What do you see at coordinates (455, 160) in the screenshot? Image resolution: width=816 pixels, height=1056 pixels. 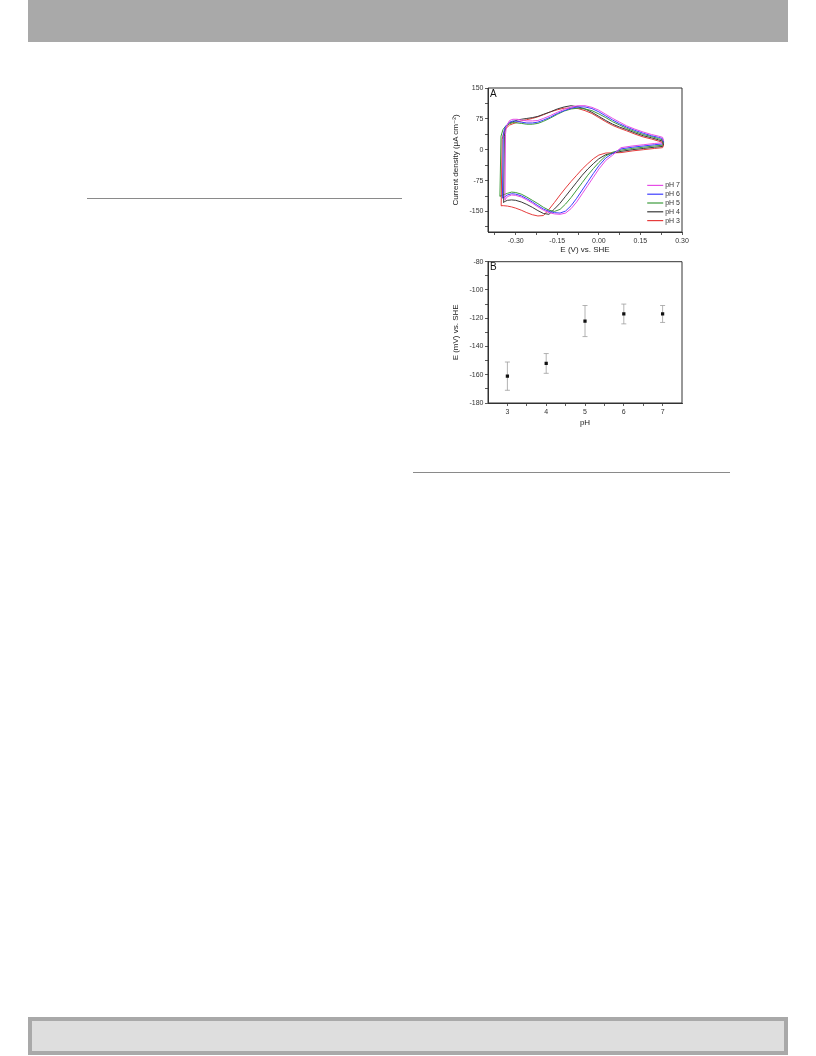 I see `y-axis-title: Current density (μA cm⁻²)` at bounding box center [455, 160].